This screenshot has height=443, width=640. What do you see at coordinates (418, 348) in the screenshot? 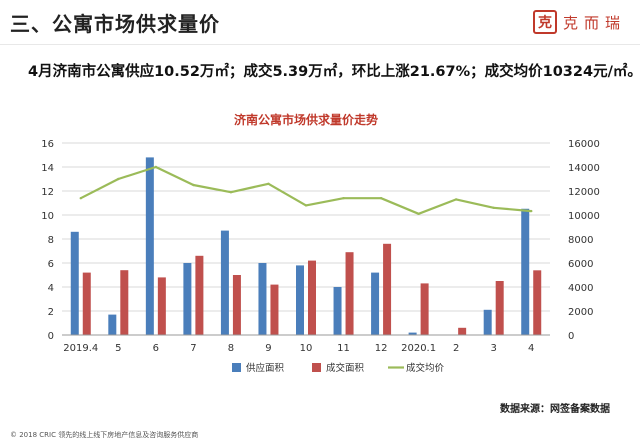
I see `x-tick-label: 2020.1` at bounding box center [418, 348].